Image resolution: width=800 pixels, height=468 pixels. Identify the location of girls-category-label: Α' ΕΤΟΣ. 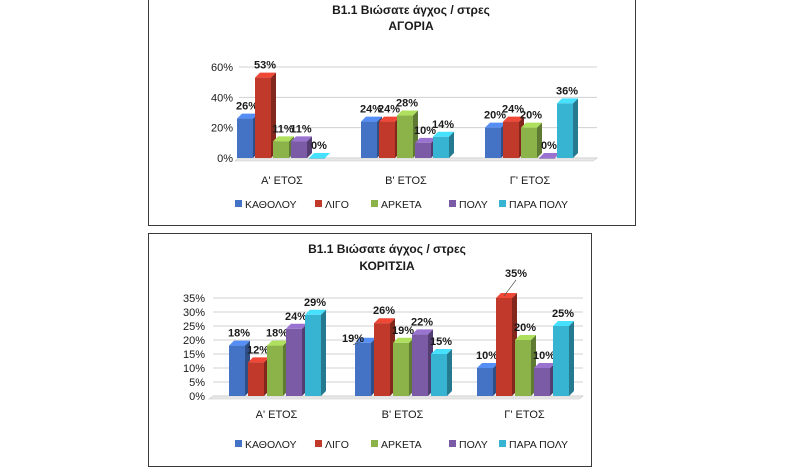
(277, 415).